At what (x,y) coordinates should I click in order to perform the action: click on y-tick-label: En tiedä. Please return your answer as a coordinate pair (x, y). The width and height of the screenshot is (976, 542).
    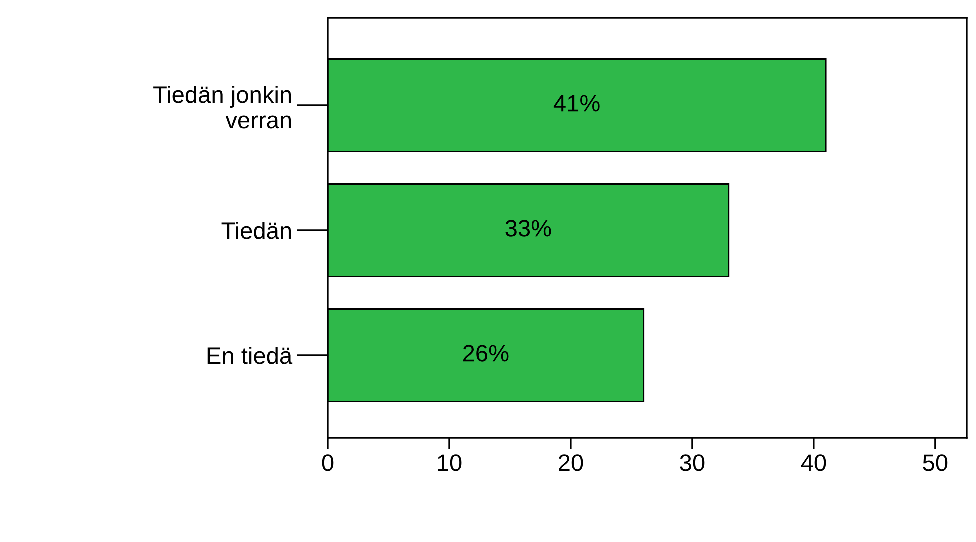
    Looking at the image, I should click on (250, 355).